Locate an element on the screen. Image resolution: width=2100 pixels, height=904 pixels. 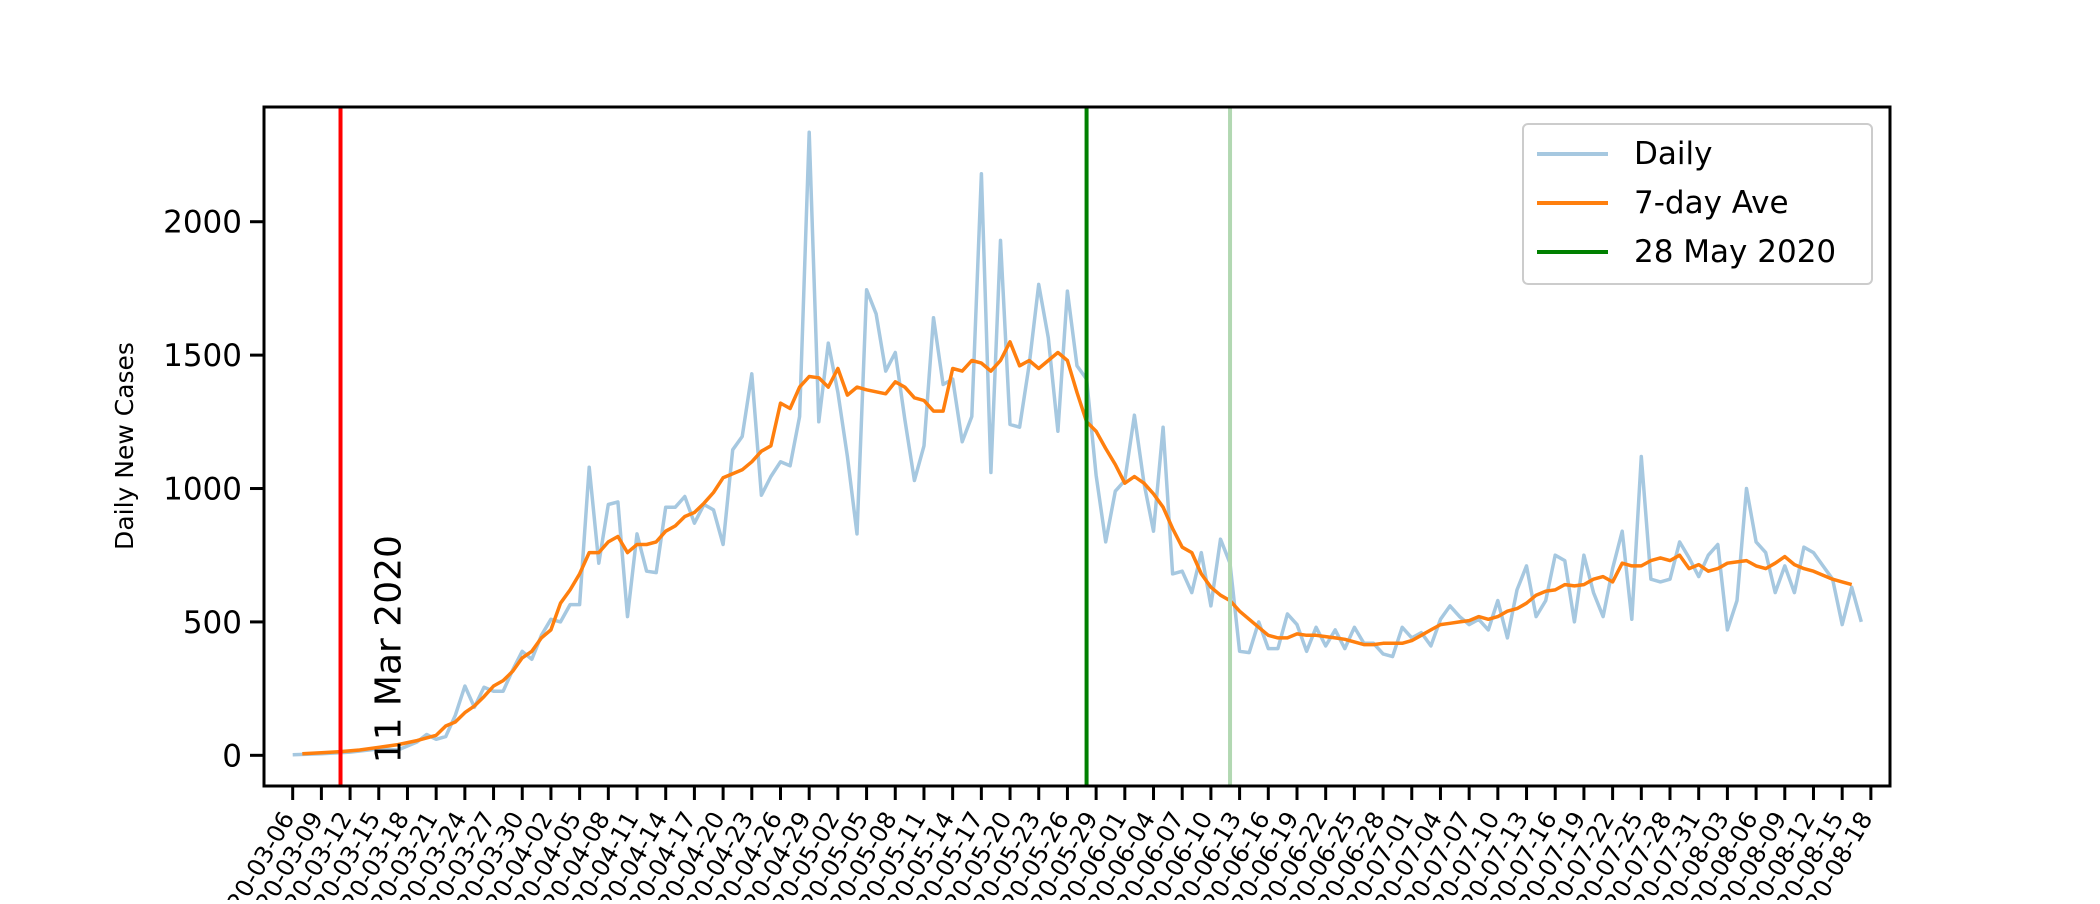
legend-box is located at coordinates (1697, 204).